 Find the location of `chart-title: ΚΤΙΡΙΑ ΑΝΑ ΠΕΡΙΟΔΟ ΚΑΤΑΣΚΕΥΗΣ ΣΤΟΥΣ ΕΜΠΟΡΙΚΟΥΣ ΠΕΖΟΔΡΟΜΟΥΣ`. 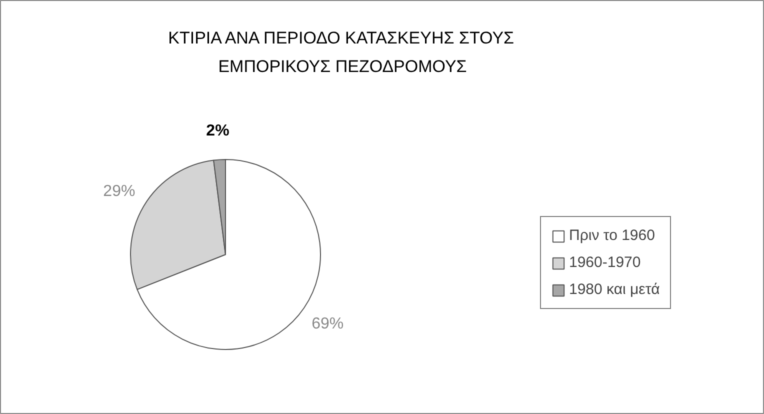

chart-title: ΚΤΙΡΙΑ ΑΝΑ ΠΕΡΙΟΔΟ ΚΑΤΑΣΚΕΥΗΣ ΣΤΟΥΣ ΕΜΠΟΡΙΚΟΥΣ ΠΕΖΟΔΡΟΜΟΥΣ is located at coordinates (341, 52).